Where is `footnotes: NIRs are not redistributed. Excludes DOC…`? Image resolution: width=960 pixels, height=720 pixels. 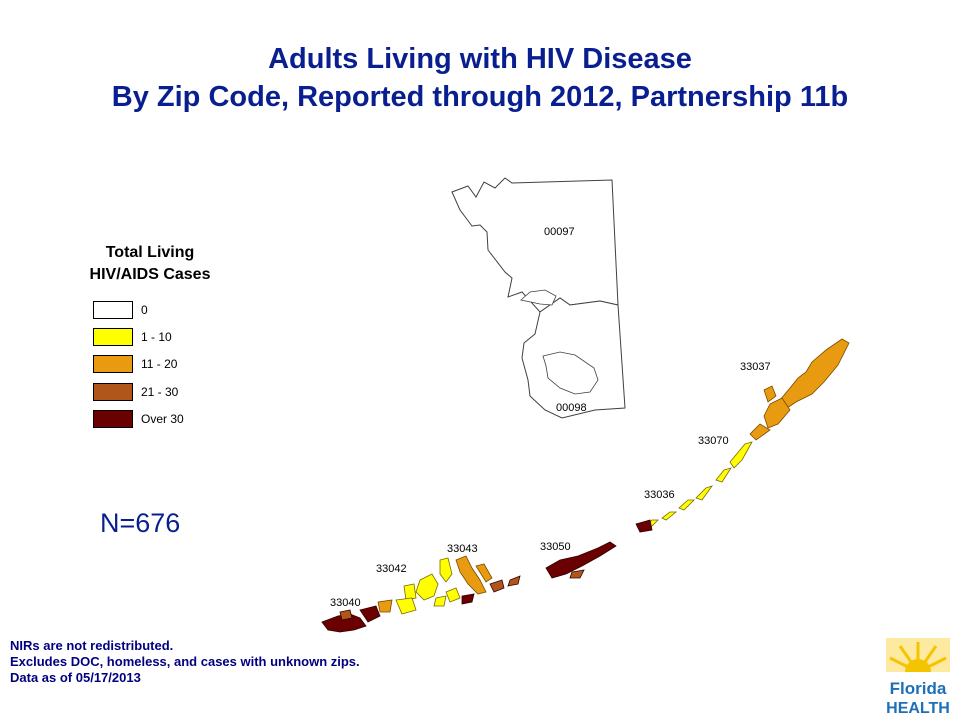
footnotes: NIRs are not redistributed. Excludes DOC… is located at coordinates (185, 662).